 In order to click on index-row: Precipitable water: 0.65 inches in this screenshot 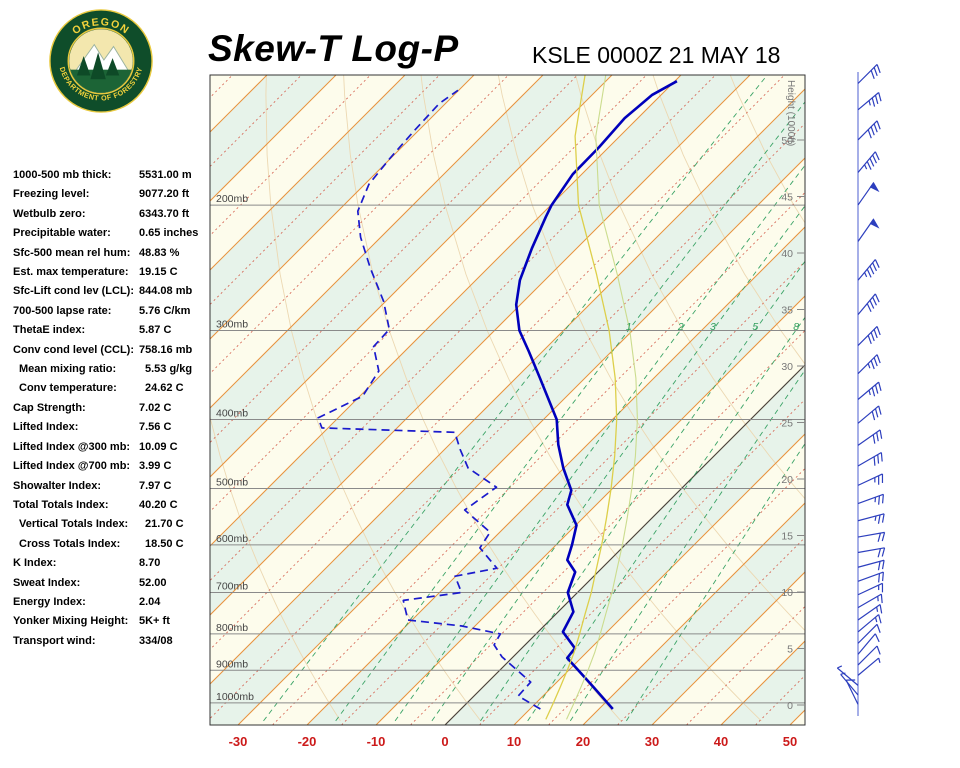, I will do `click(115, 233)`.